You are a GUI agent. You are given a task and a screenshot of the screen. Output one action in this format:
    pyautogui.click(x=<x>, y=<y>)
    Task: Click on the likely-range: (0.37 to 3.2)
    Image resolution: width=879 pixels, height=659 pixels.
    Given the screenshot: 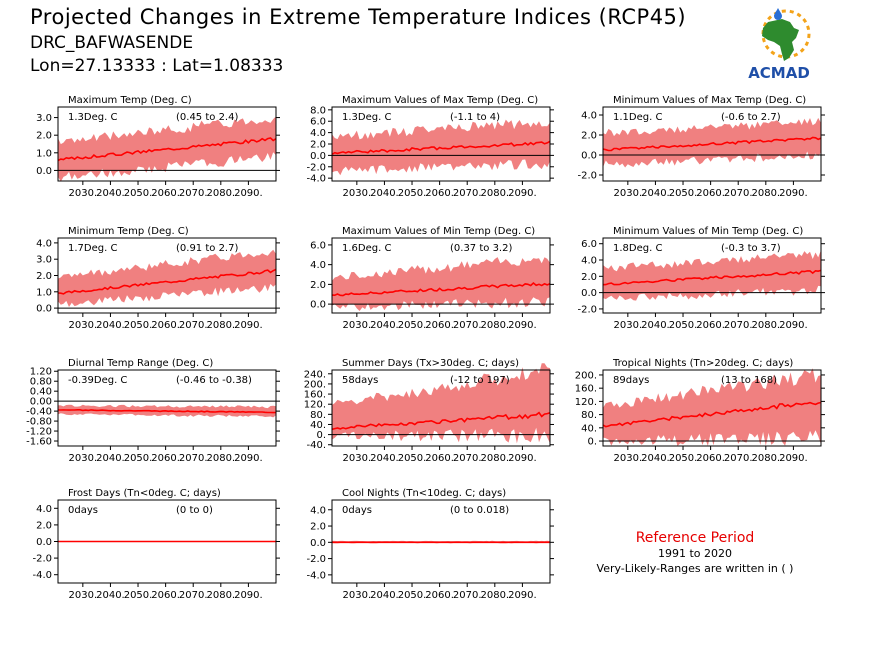 What is the action you would take?
    pyautogui.click(x=481, y=248)
    